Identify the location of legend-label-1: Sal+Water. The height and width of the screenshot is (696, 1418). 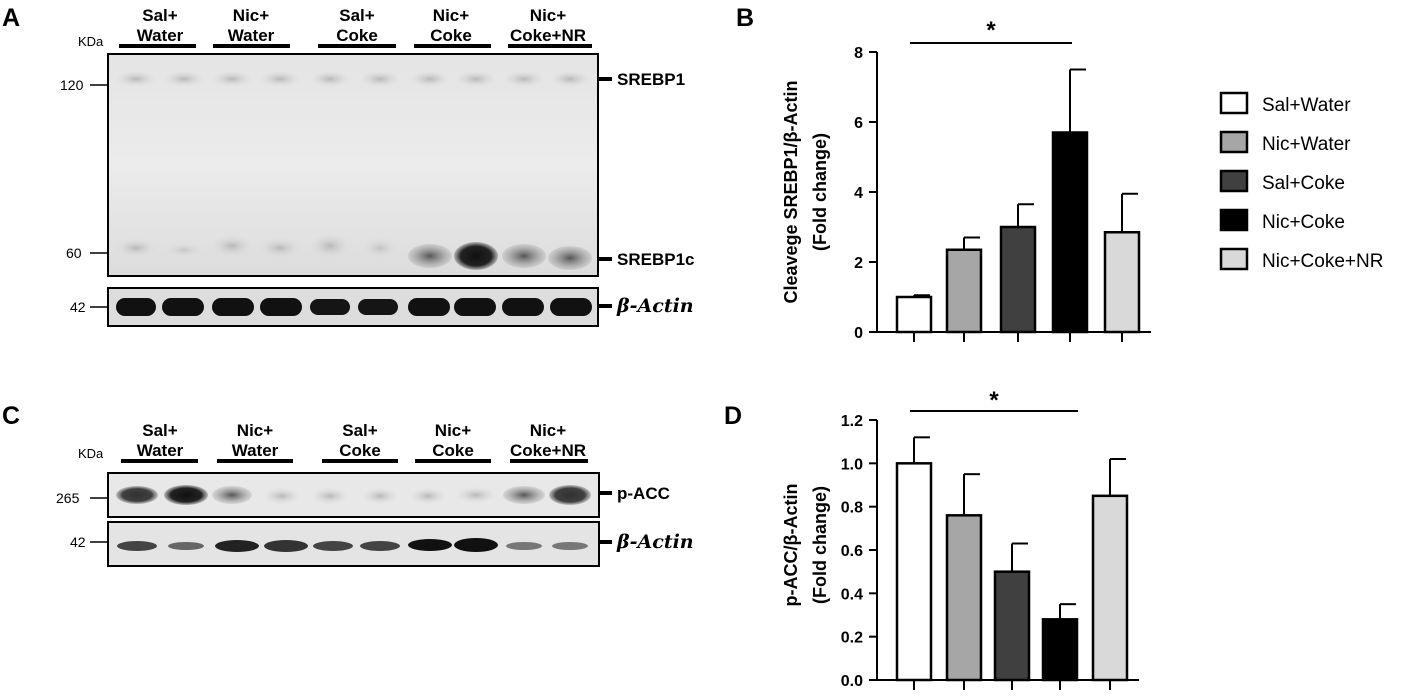
(1306, 105).